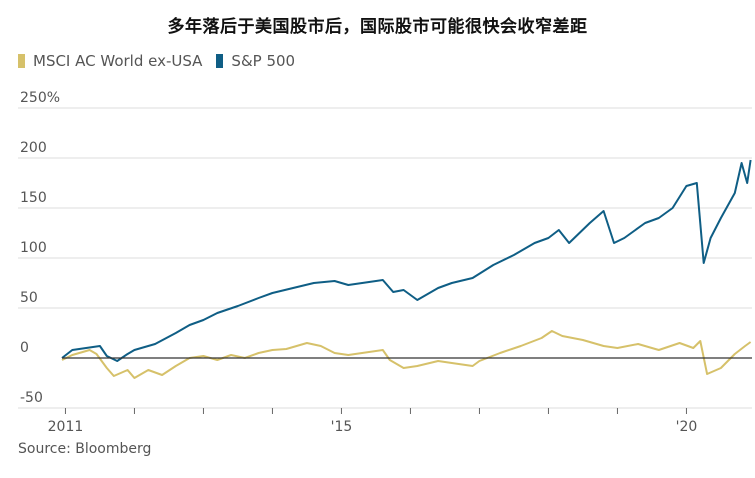 Image resolution: width=755 pixels, height=478 pixels. What do you see at coordinates (40, 98) in the screenshot?
I see `y-tick-label: 250%` at bounding box center [40, 98].